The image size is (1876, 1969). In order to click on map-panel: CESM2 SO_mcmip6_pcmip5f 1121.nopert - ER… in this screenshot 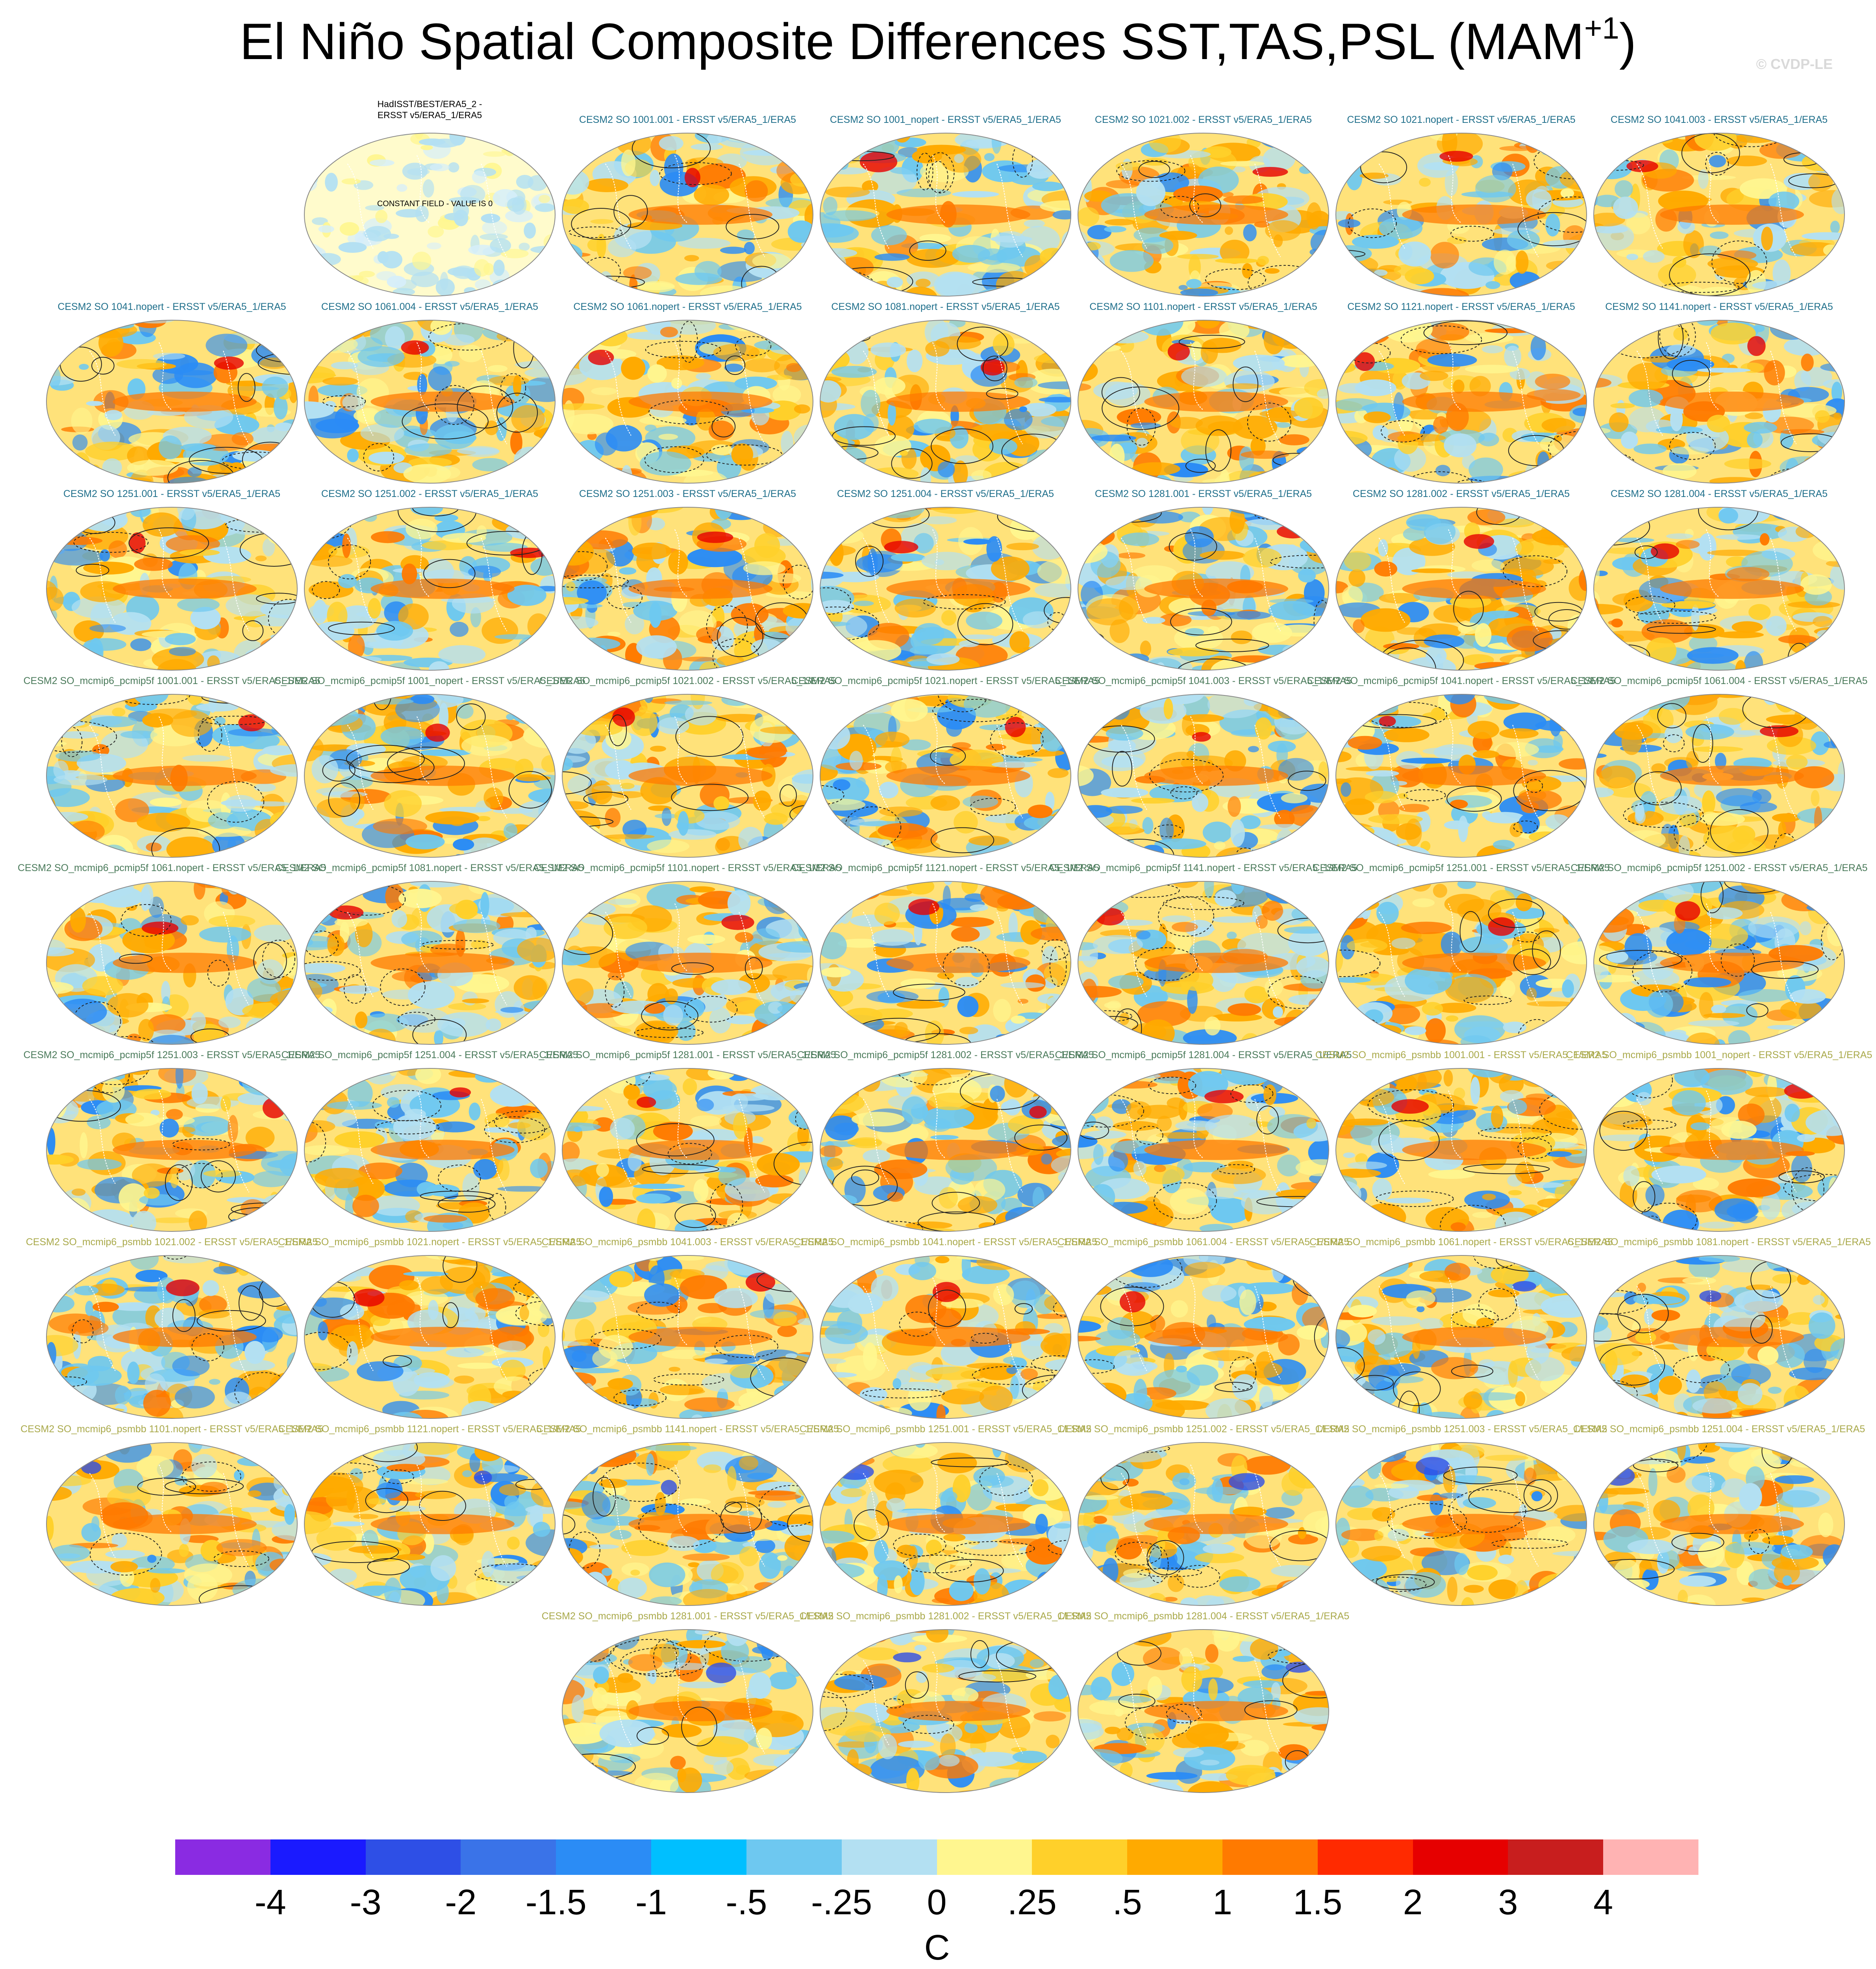, I will do `click(945, 955)`.